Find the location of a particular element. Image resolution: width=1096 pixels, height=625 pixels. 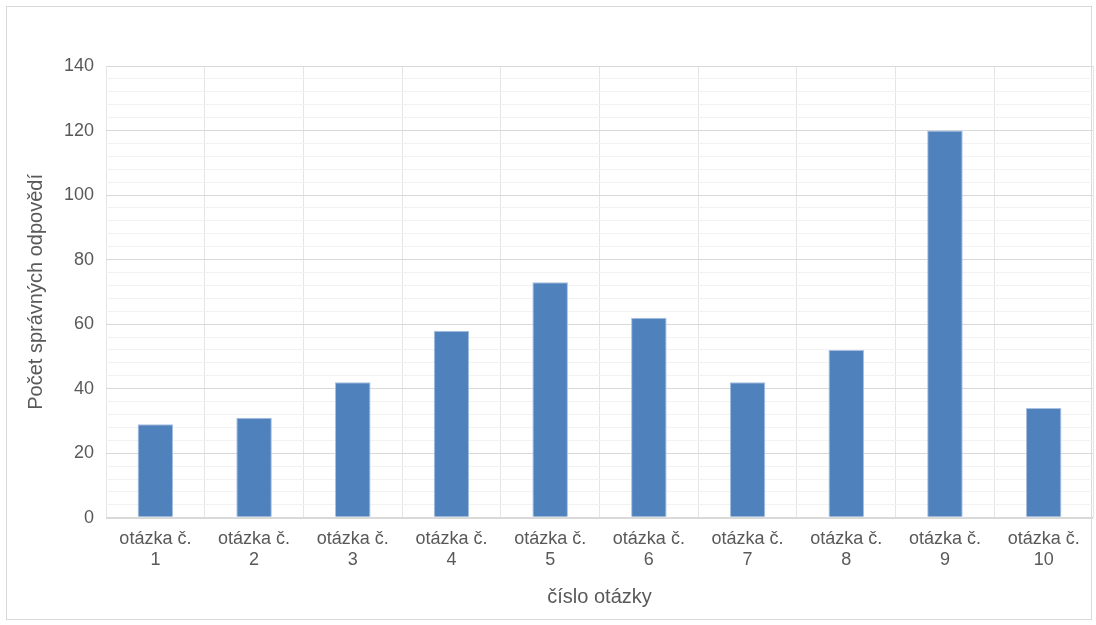

y-tick-label: 120 is located at coordinates (79, 129).